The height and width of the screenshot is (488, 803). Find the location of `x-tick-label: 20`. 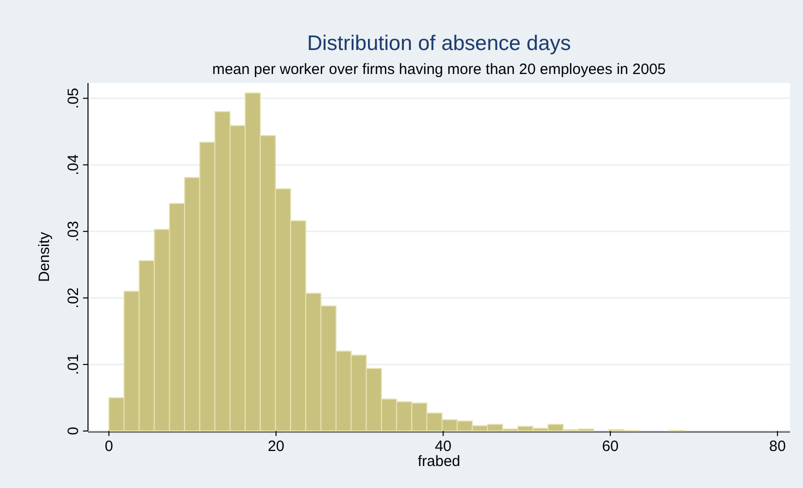

x-tick-label: 20 is located at coordinates (276, 446).